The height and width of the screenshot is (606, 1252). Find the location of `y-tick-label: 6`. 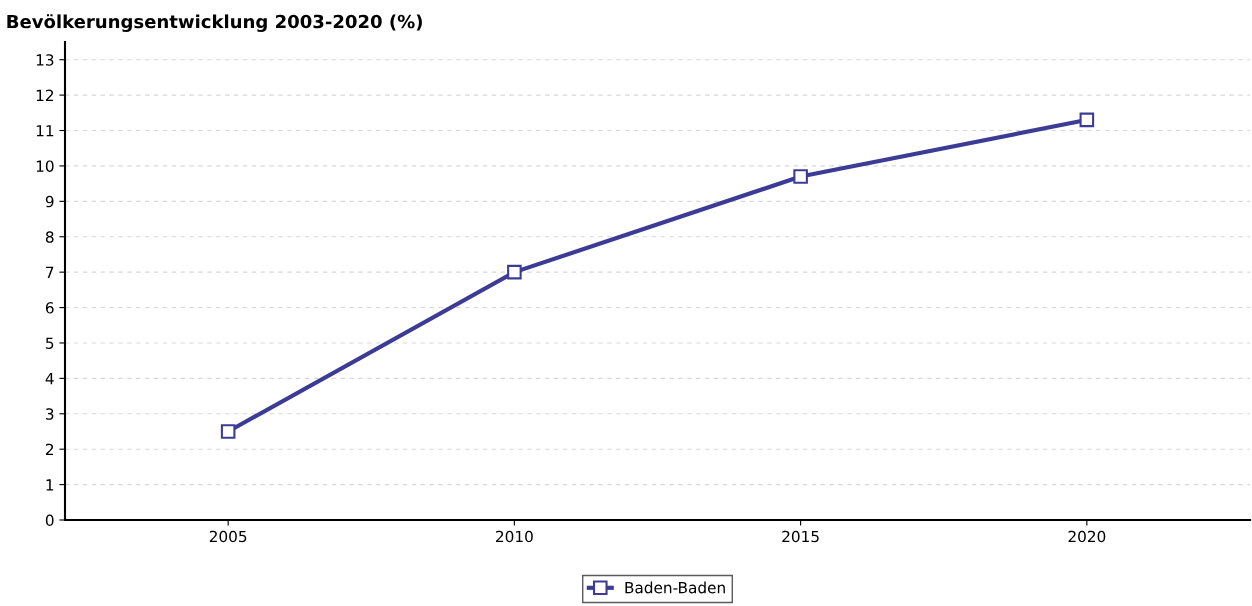

y-tick-label: 6 is located at coordinates (49, 308).